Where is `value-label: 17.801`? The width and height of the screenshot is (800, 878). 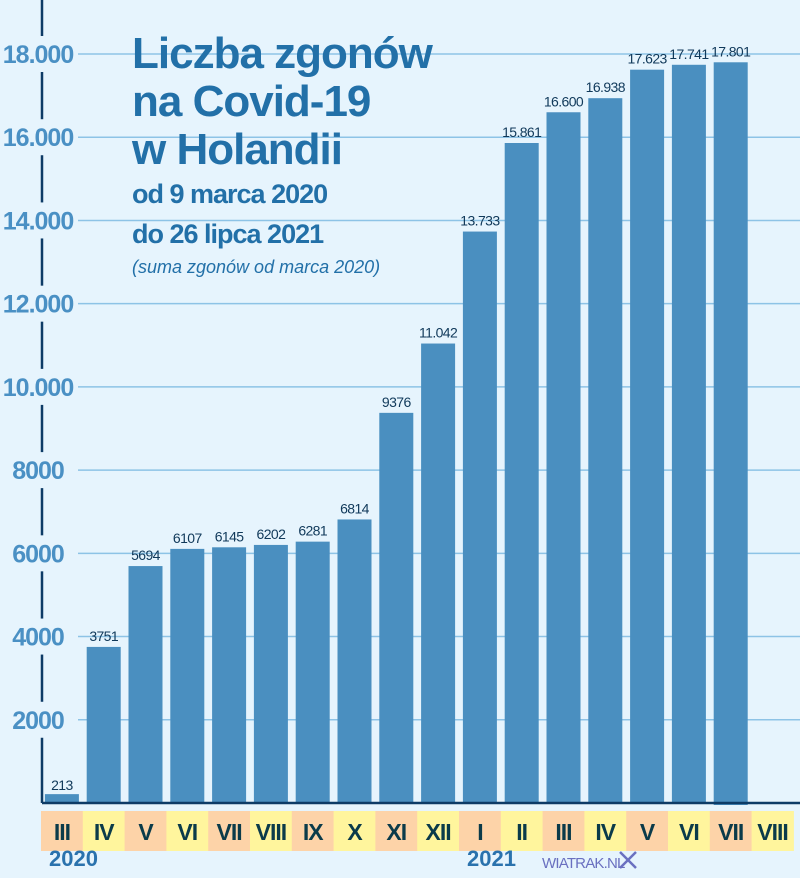 value-label: 17.801 is located at coordinates (731, 51).